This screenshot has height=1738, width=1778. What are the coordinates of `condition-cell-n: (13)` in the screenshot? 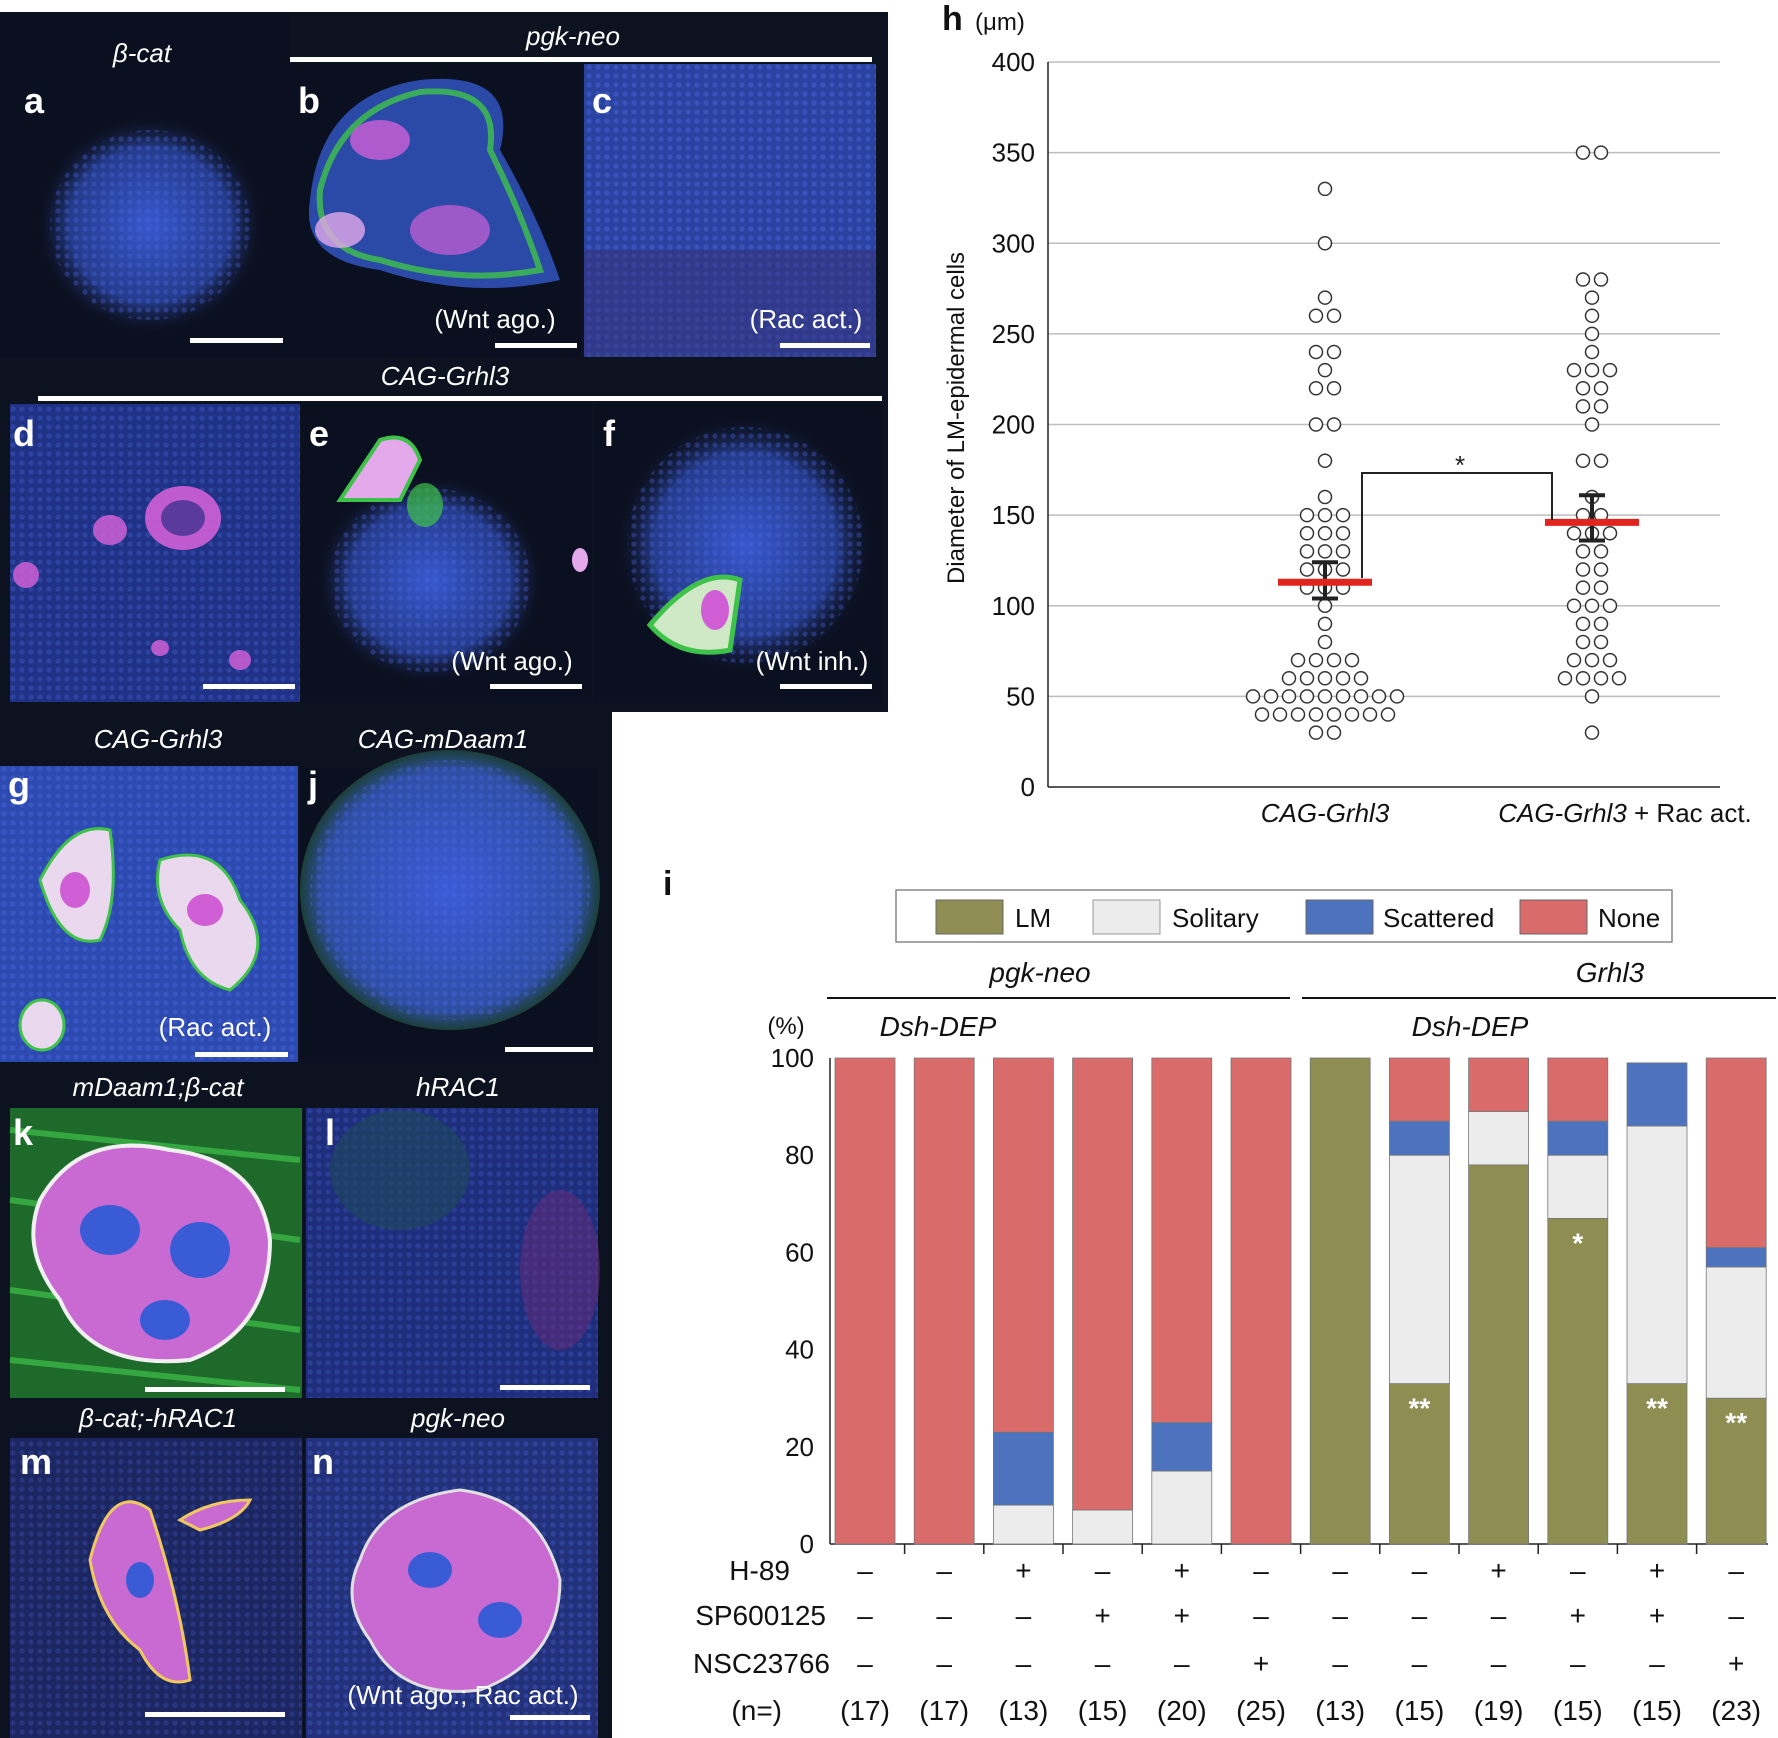 It's located at (1024, 1710).